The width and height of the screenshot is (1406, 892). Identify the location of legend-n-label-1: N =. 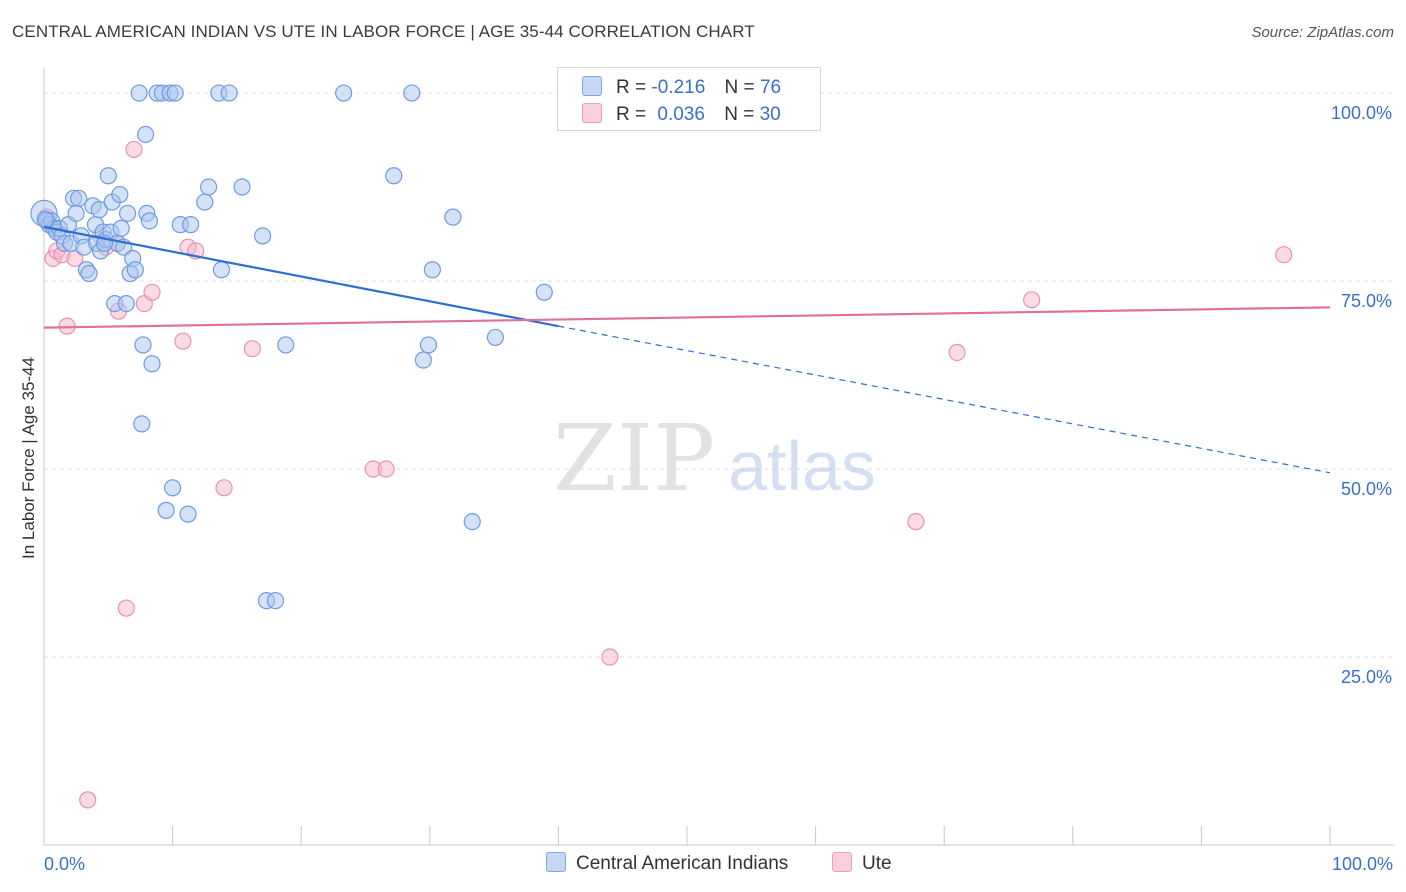
(739, 87).